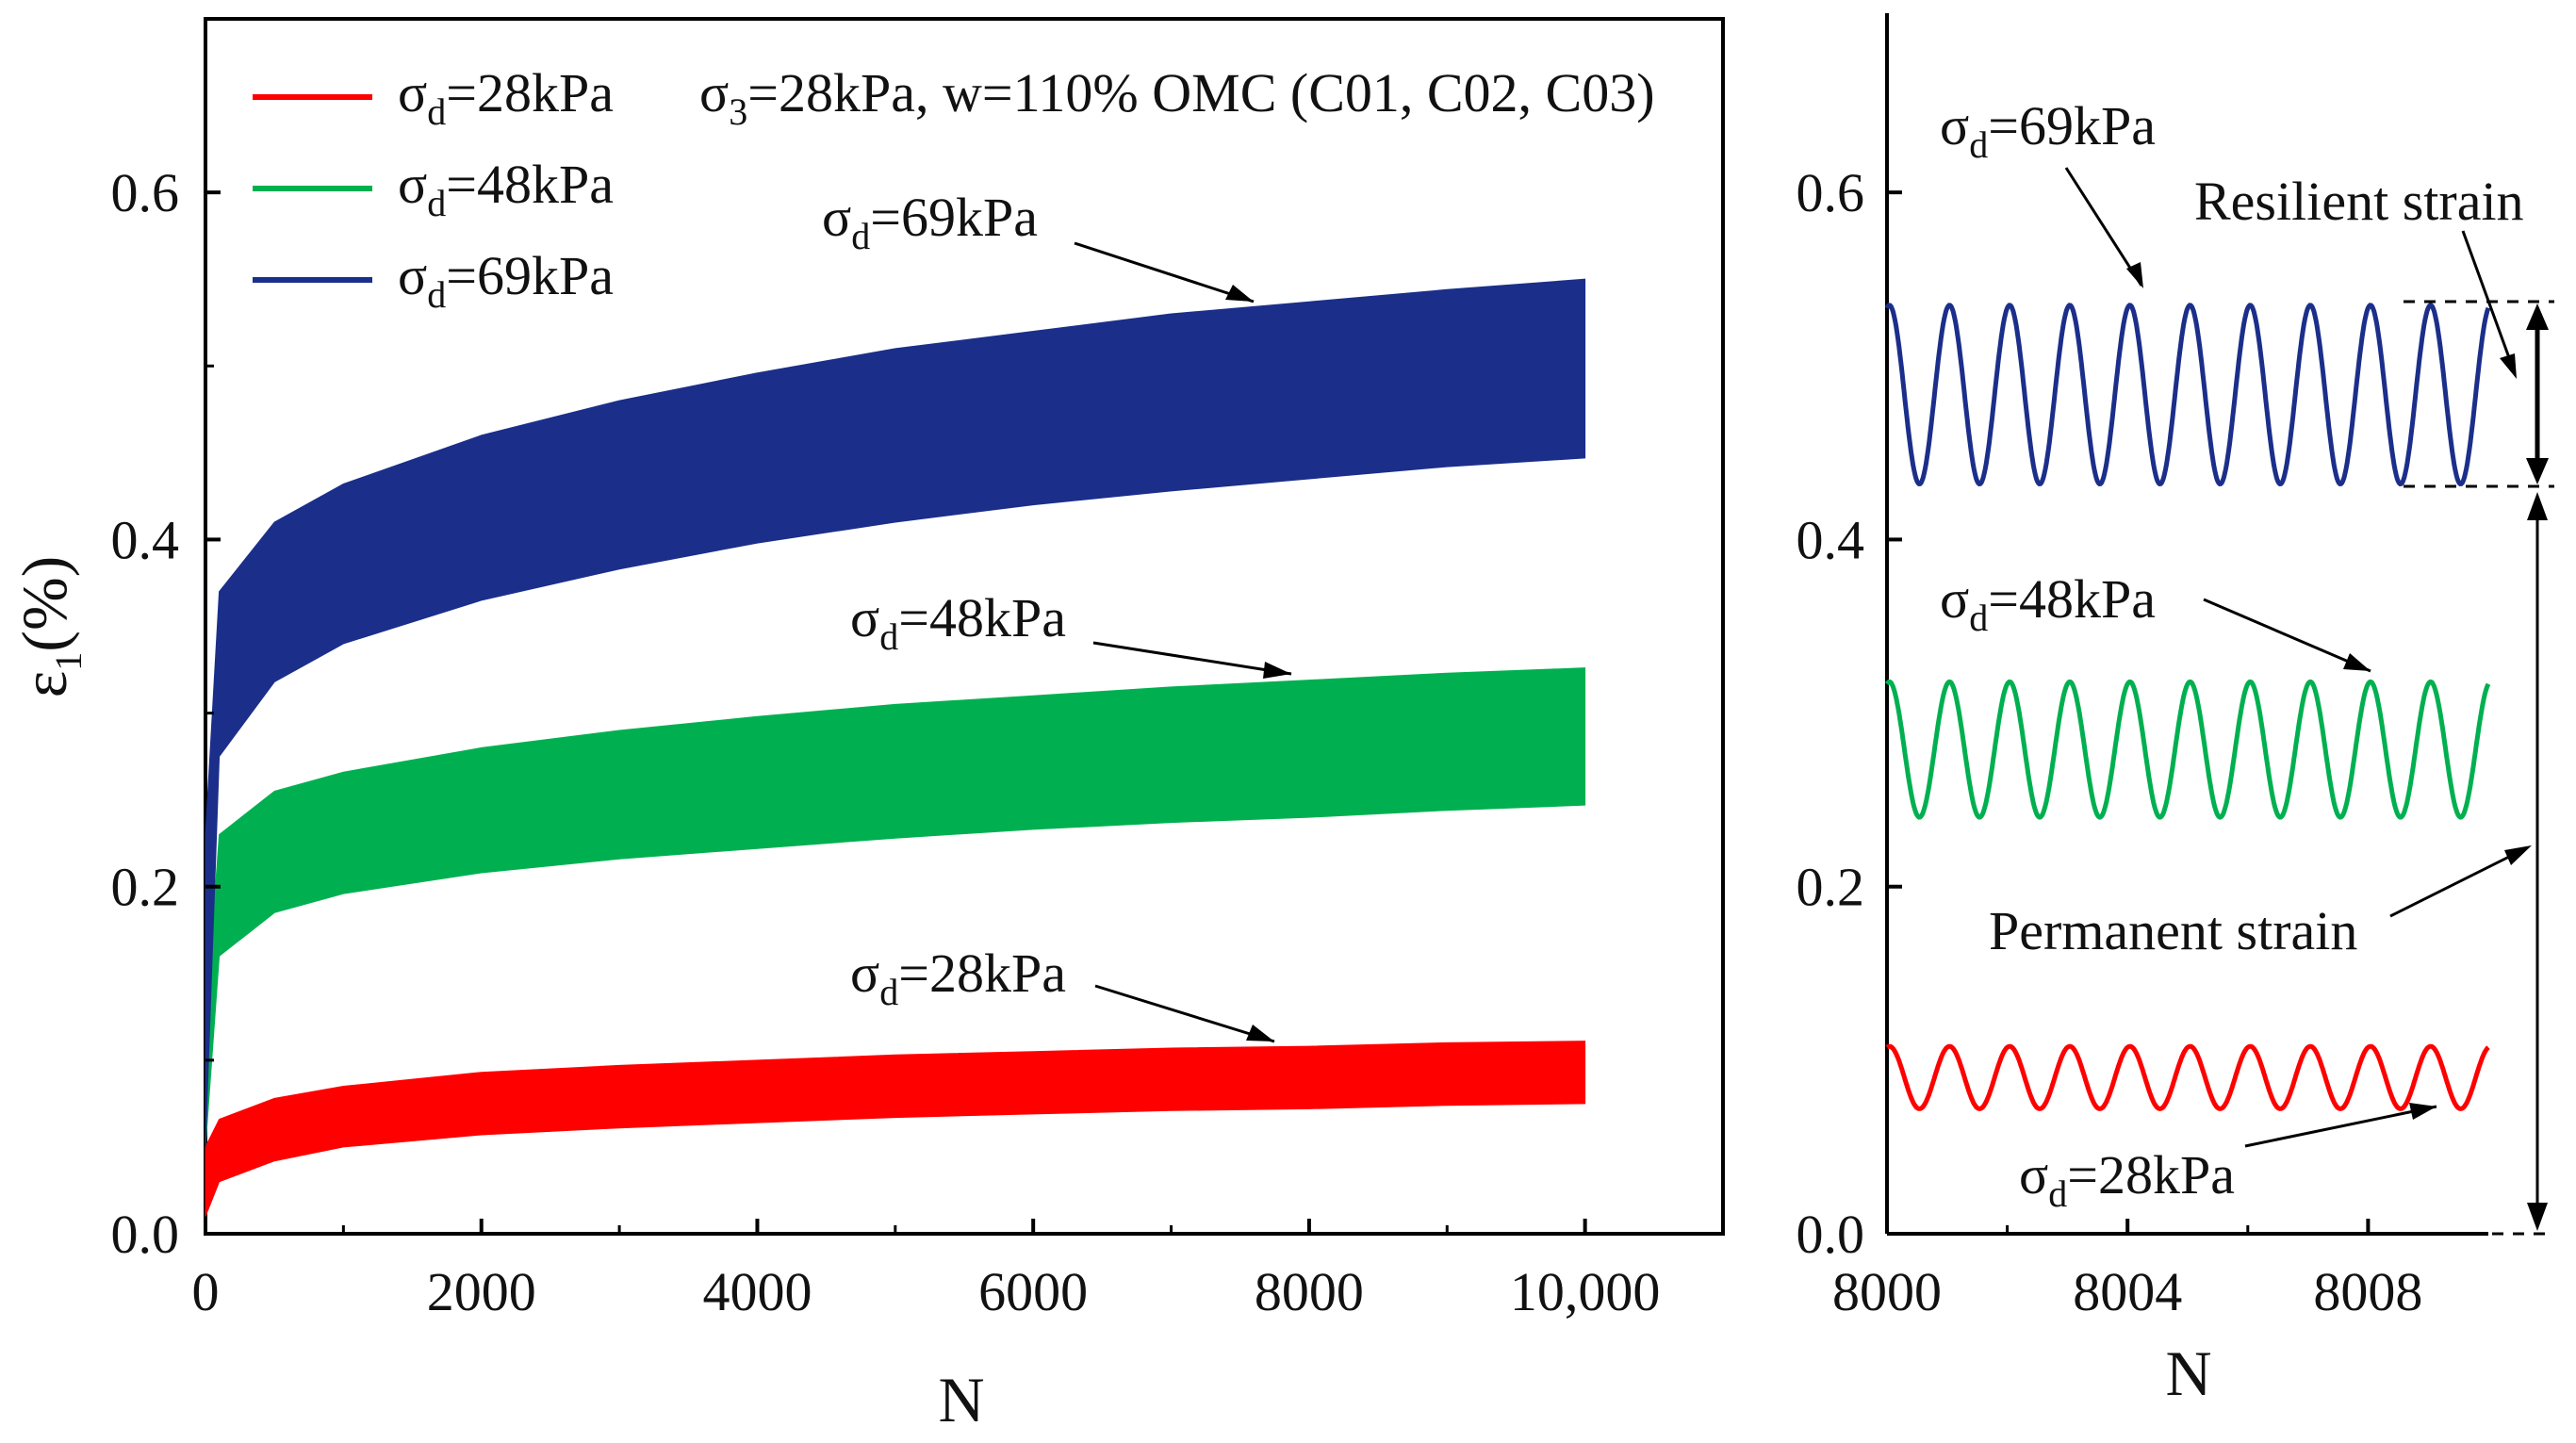 The height and width of the screenshot is (1443, 2576). Describe the element at coordinates (2458, 882) in the screenshot. I see `permanent-strain-pointer` at that location.